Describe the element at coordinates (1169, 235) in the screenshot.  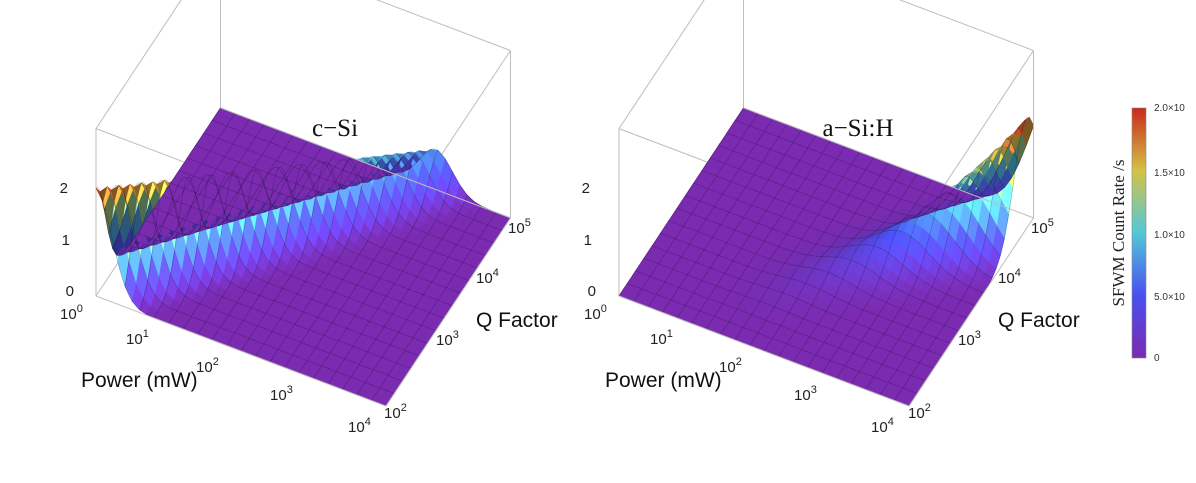
I see `colorbar-tick: 1.0×10` at that location.